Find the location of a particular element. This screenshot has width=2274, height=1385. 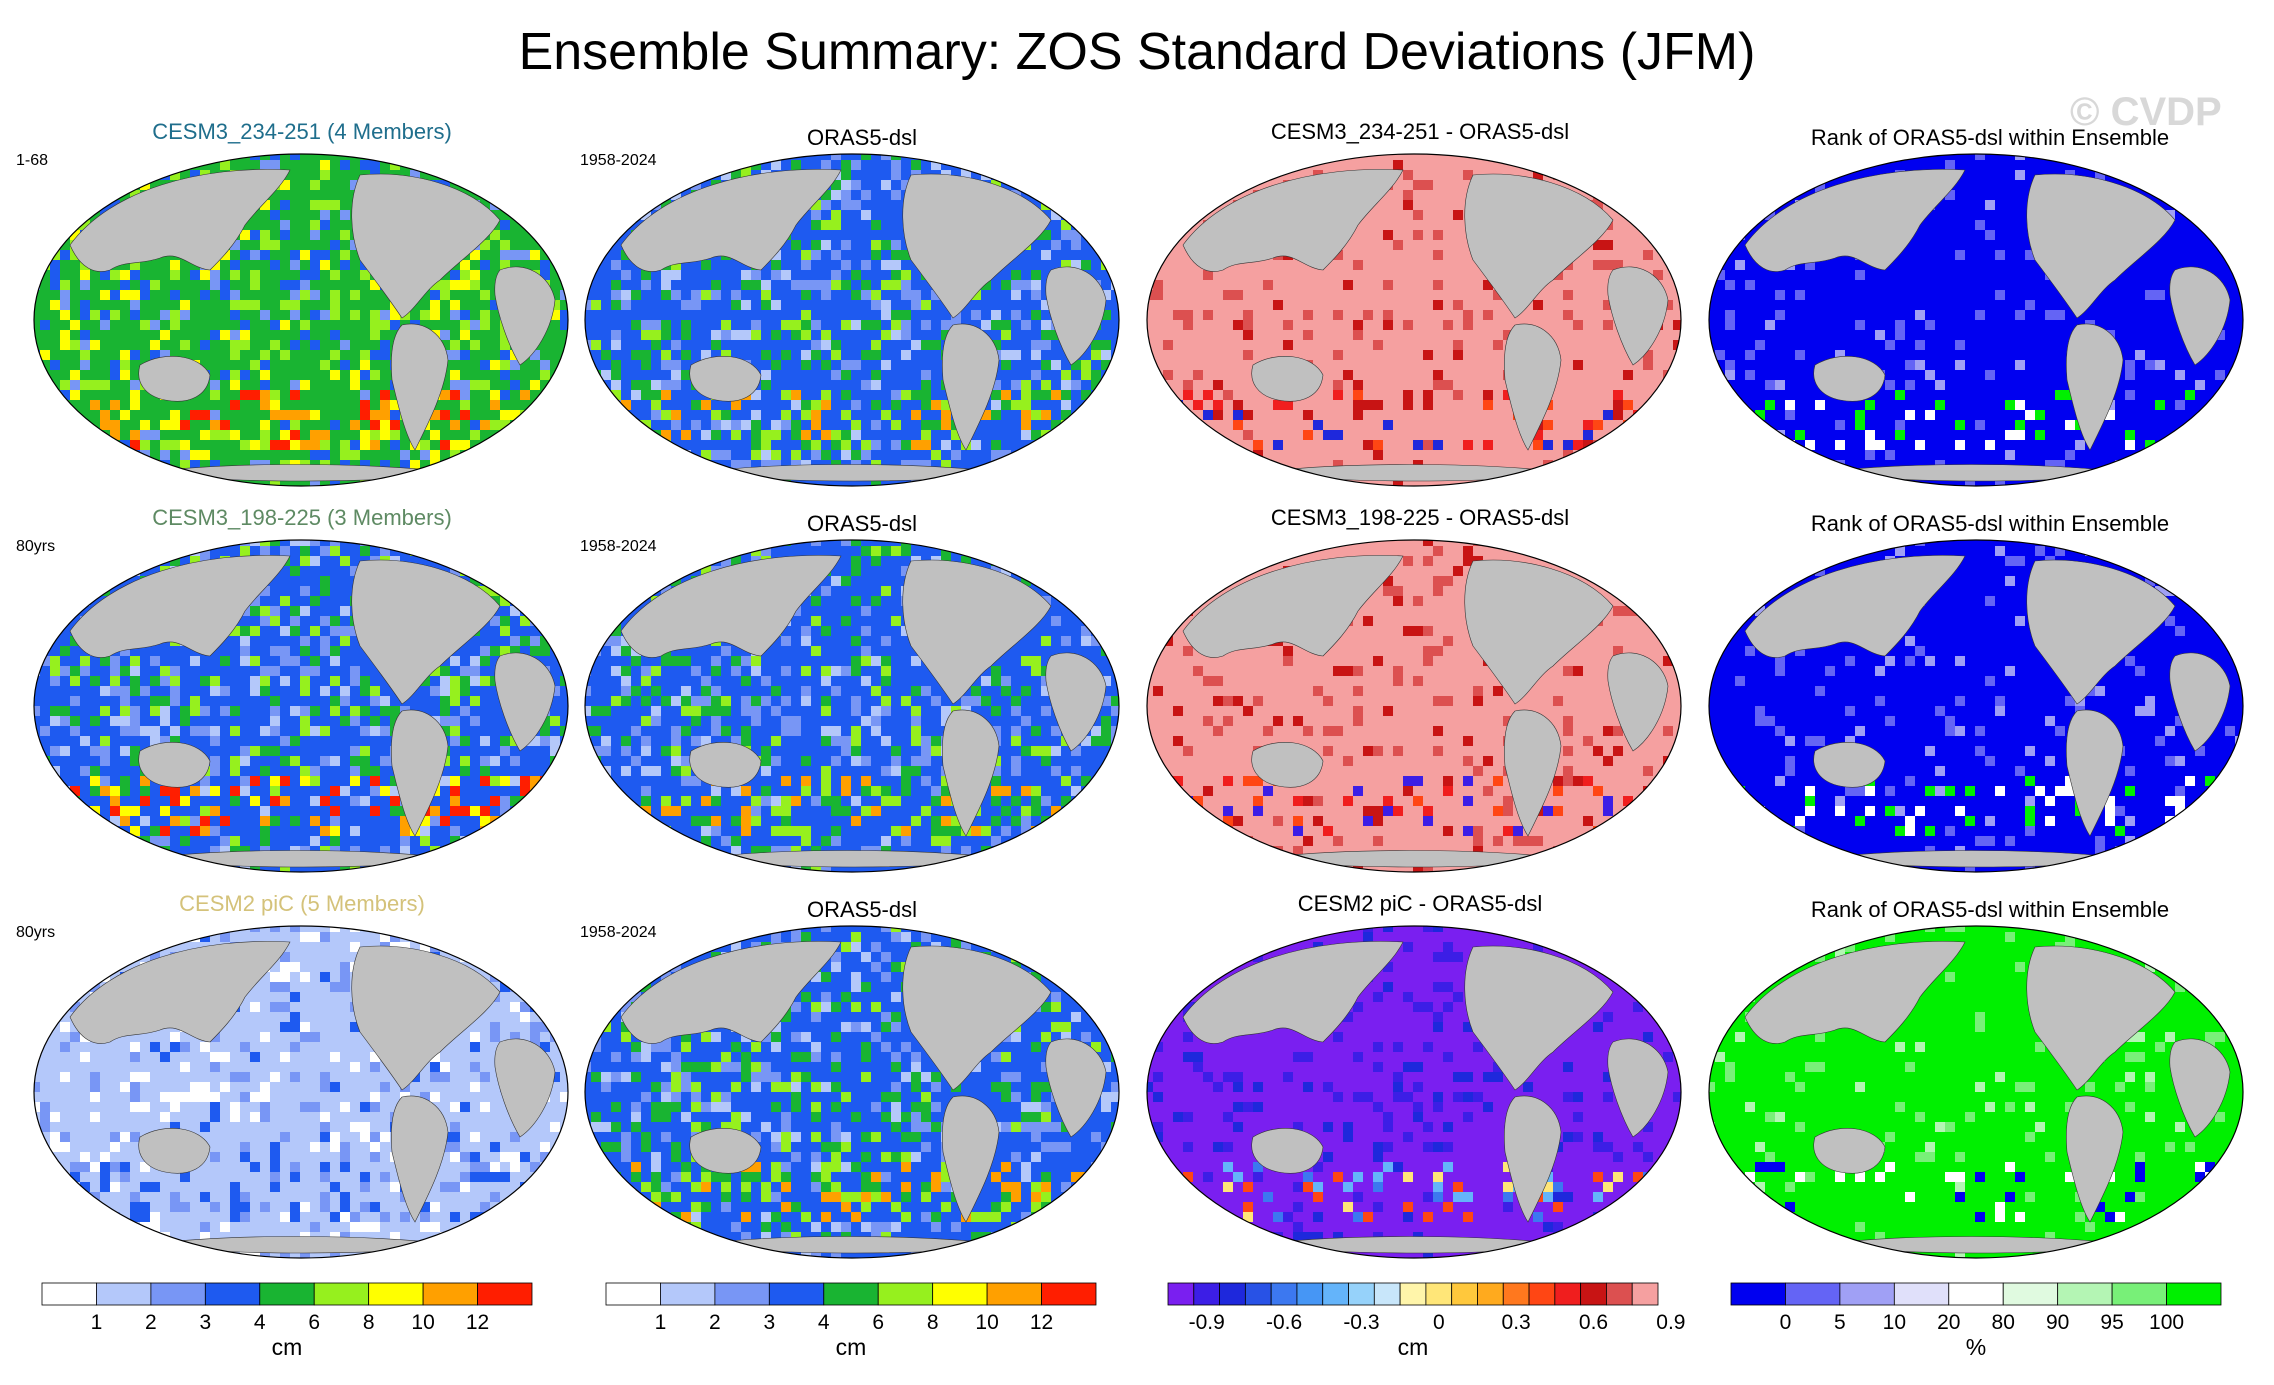

row1-obs-title: ORAS5-dsl is located at coordinates (862, 137).